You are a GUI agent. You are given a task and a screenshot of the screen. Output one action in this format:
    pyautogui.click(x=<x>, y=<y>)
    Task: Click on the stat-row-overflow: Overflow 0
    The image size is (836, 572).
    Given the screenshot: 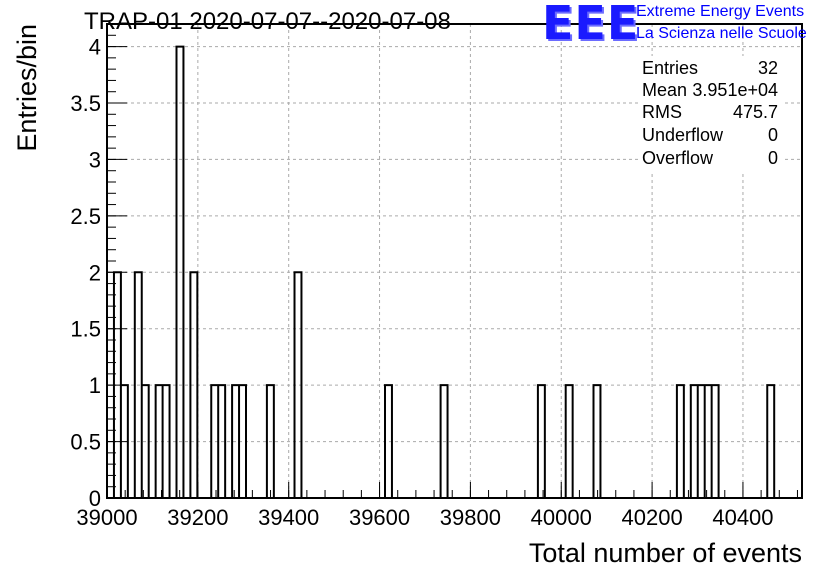 What is the action you would take?
    pyautogui.click(x=710, y=159)
    